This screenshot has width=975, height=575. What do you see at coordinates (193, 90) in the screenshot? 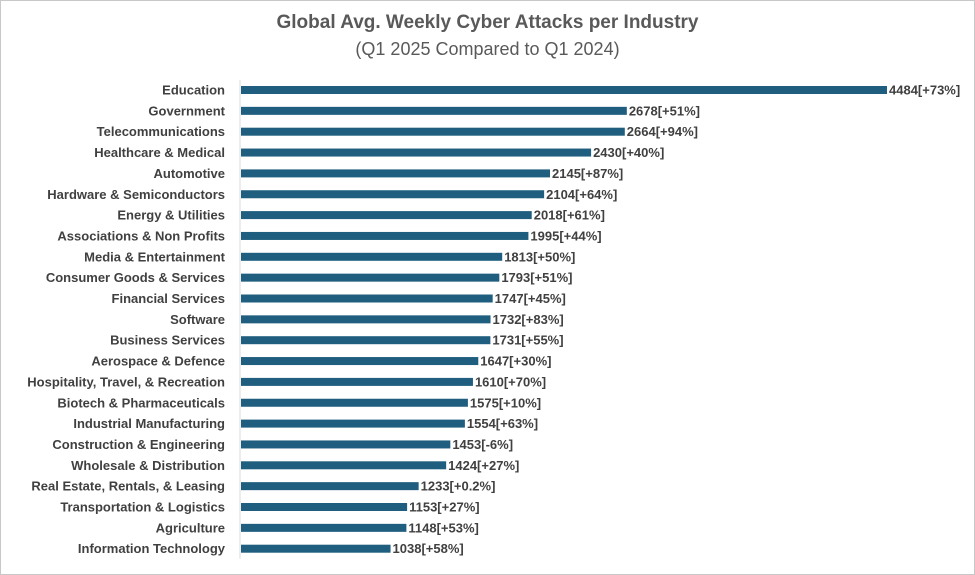
I see `category-label: Education` at bounding box center [193, 90].